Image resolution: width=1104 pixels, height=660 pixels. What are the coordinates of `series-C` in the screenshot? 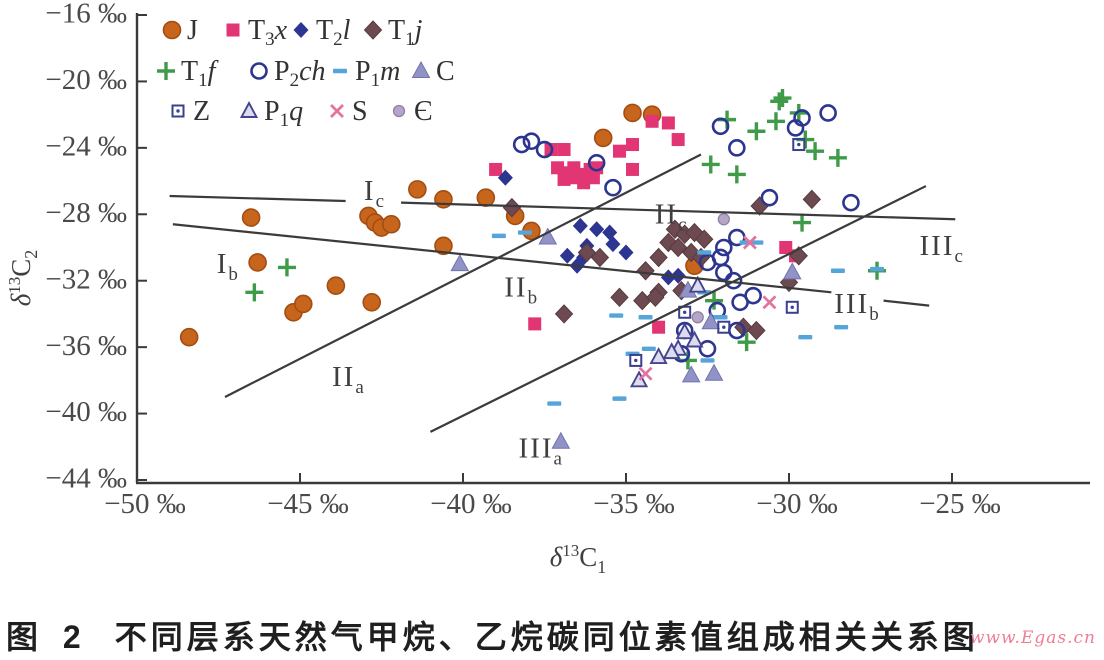 It's located at (626, 338).